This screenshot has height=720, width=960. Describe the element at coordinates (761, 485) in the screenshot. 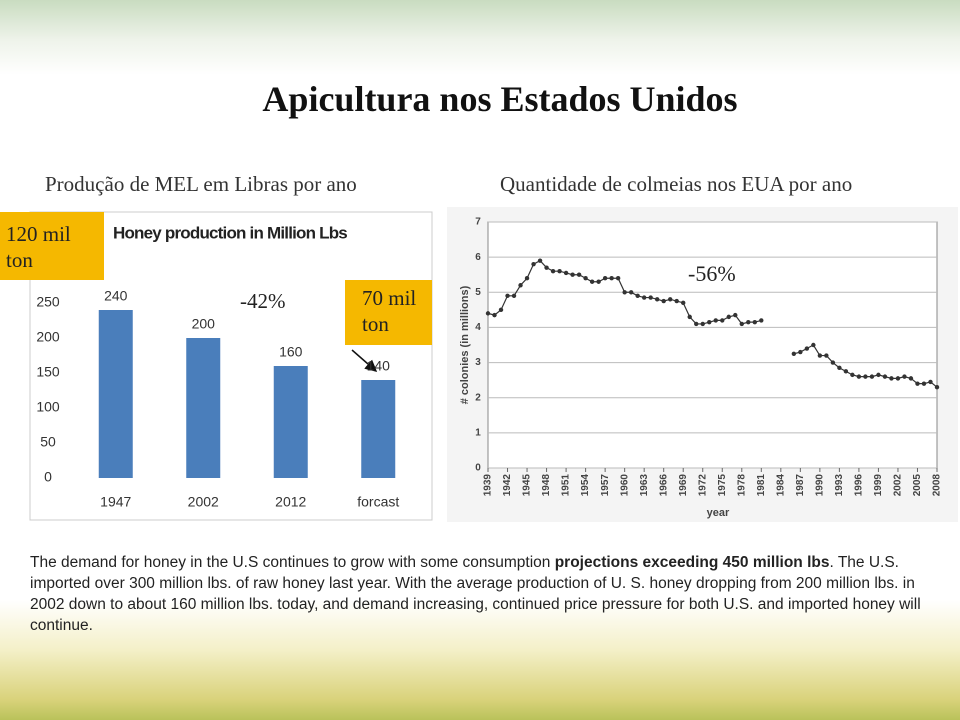

I see `x-tick-label: 1981` at that location.